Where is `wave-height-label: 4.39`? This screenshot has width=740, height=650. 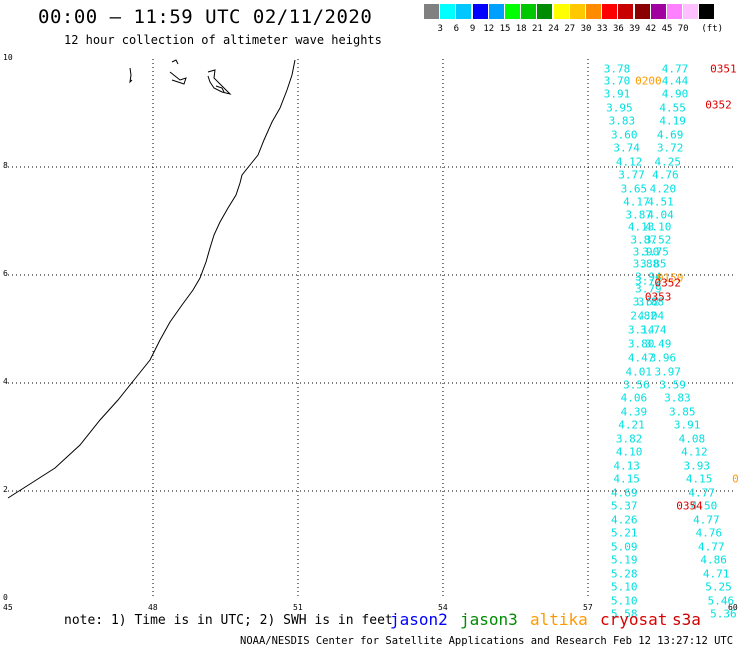 wave-height-label: 4.39 is located at coordinates (634, 412).